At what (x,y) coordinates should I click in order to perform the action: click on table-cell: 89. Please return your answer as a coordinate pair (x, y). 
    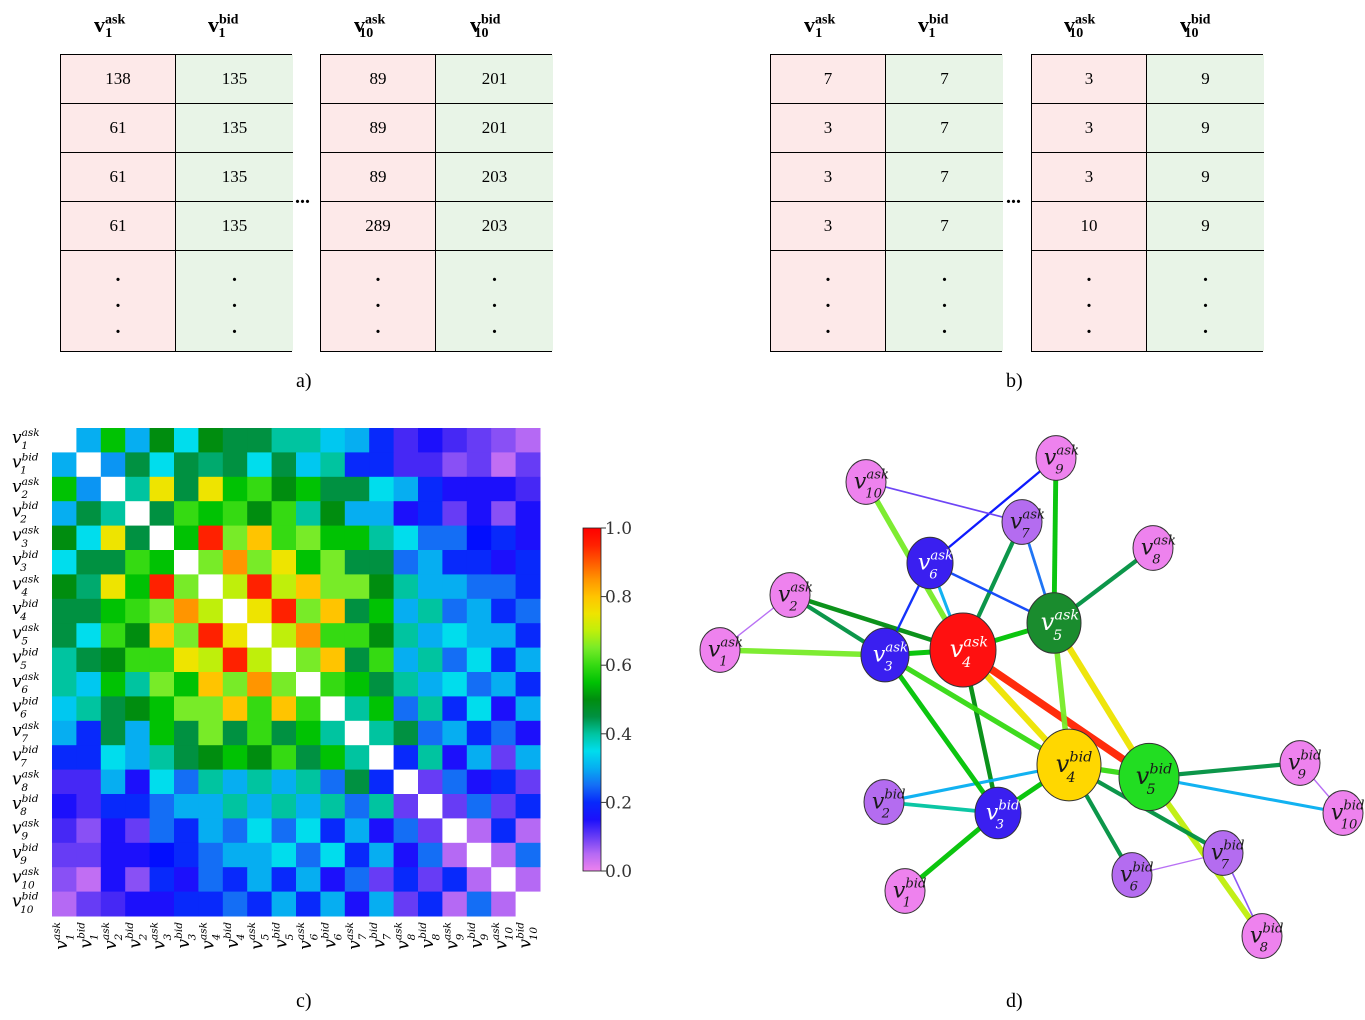
    Looking at the image, I should click on (378, 177).